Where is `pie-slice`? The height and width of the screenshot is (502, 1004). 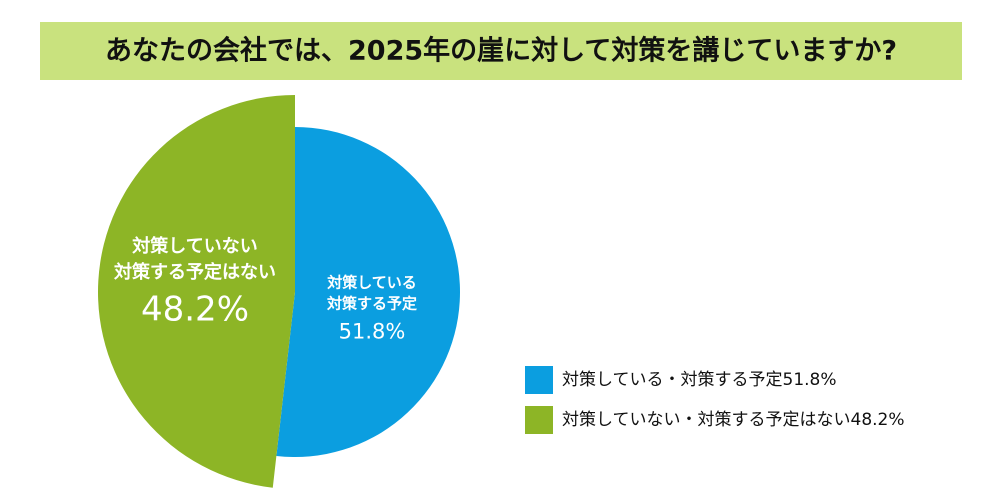
pie-slice is located at coordinates (368, 292).